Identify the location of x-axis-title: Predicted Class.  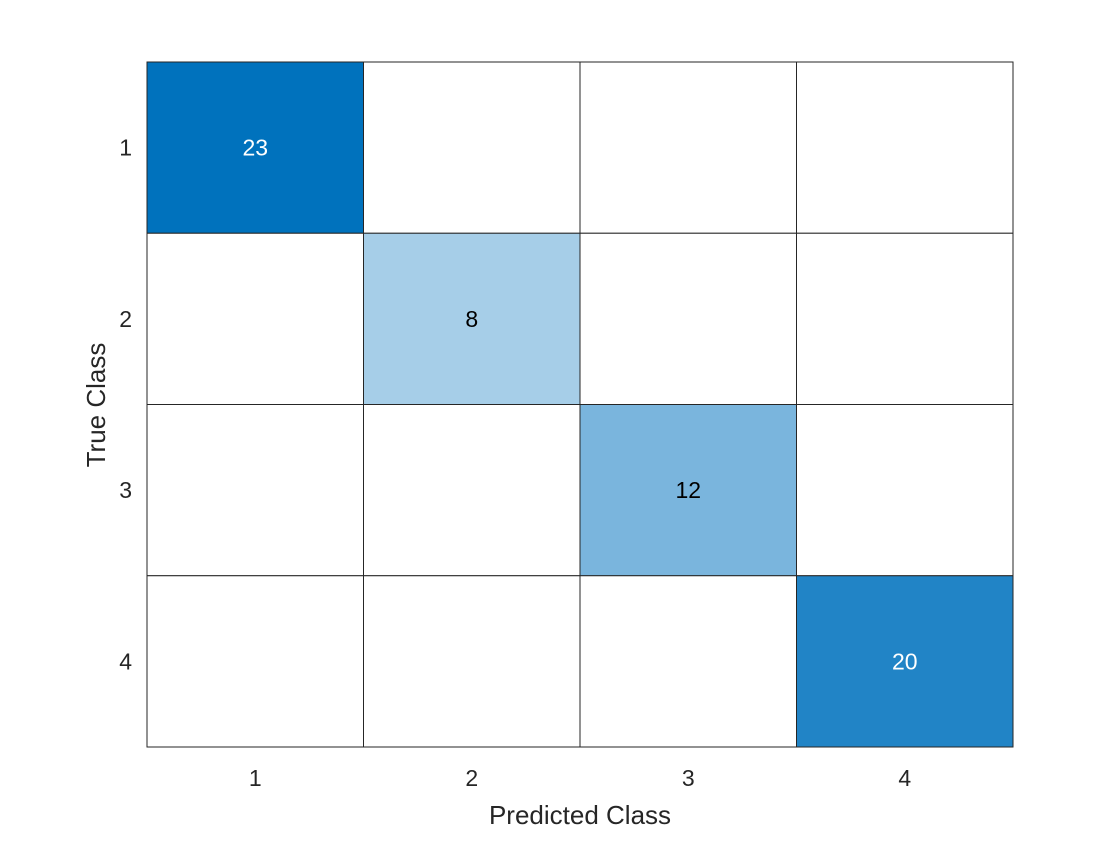
(580, 815).